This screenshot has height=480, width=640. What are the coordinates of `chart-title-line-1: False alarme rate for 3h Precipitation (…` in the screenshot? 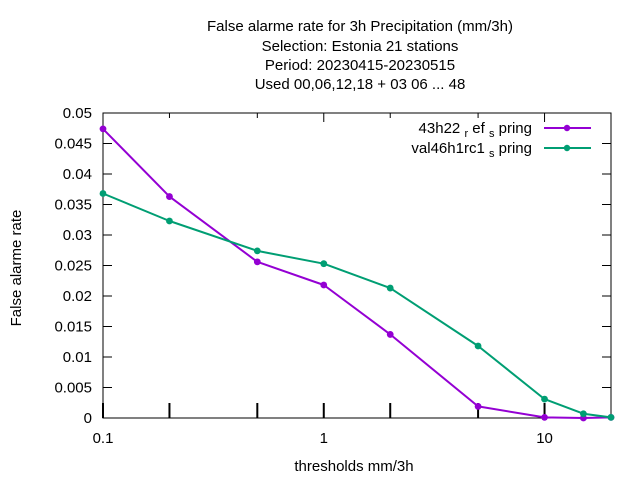 It's located at (360, 26).